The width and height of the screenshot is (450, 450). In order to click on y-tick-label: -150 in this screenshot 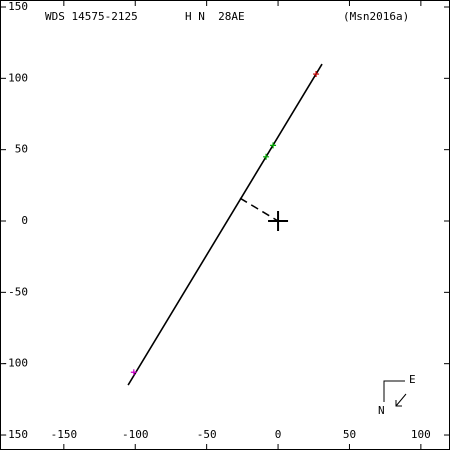, I will do `click(15, 434)`.